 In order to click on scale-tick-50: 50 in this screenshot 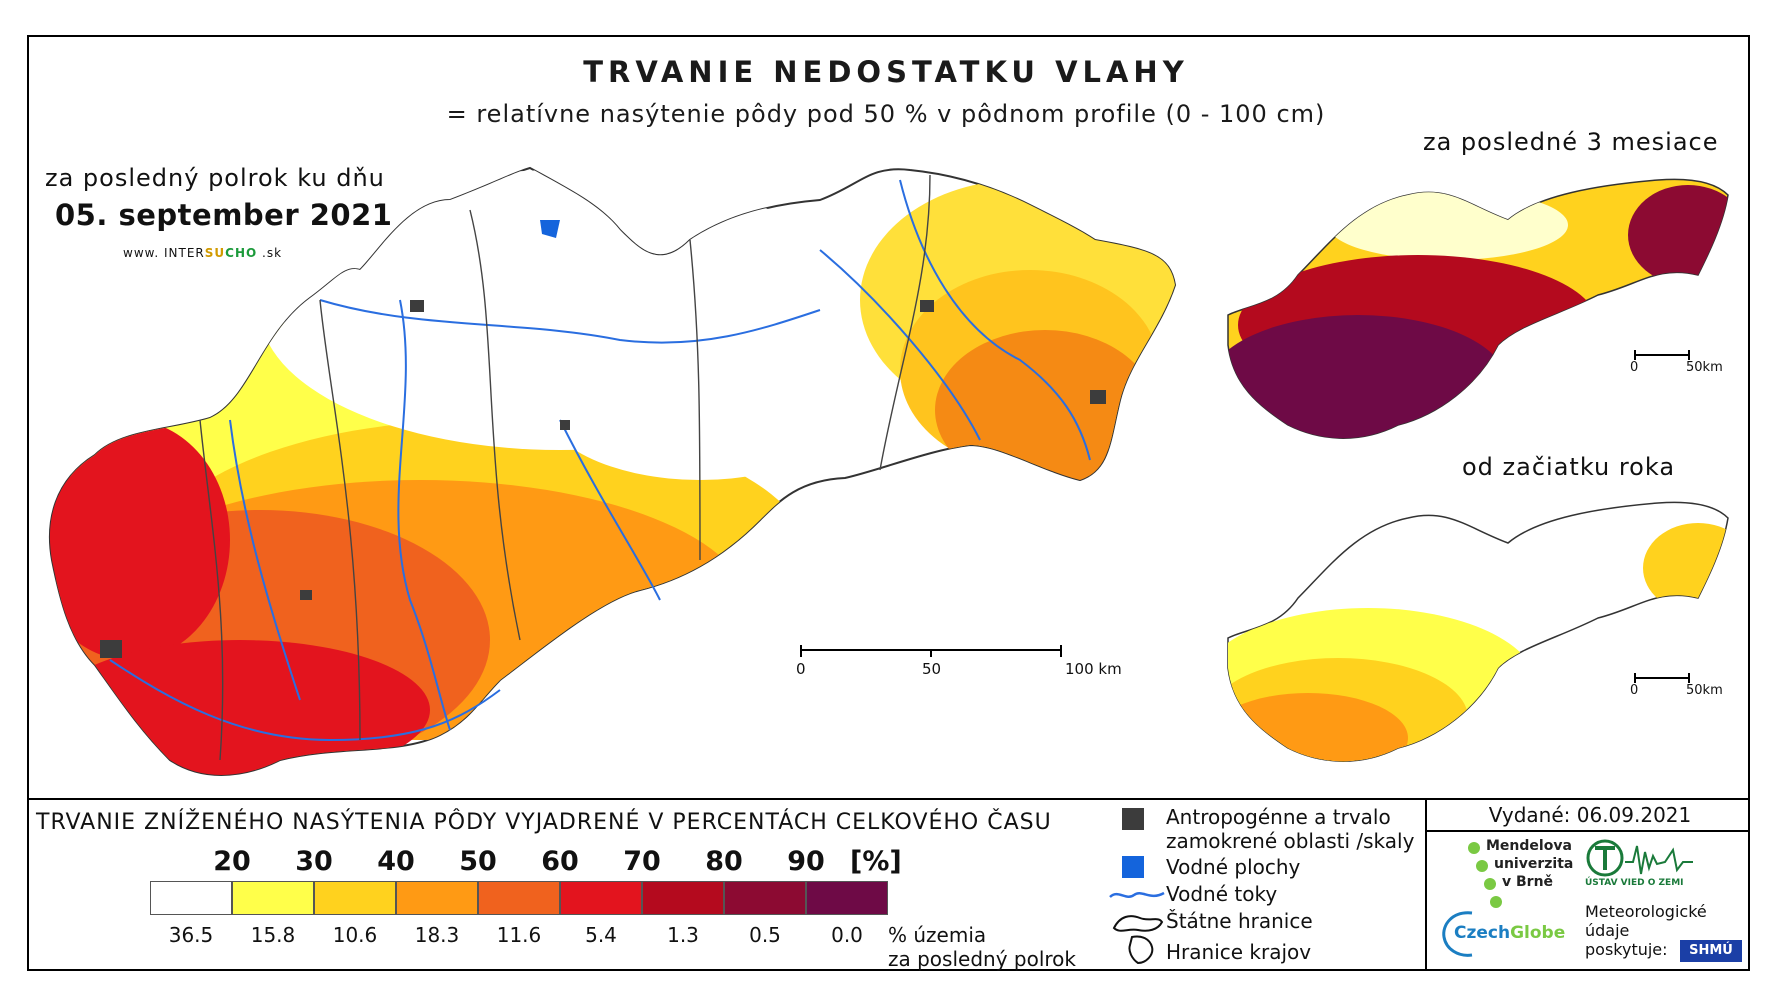, I will do `click(932, 669)`.